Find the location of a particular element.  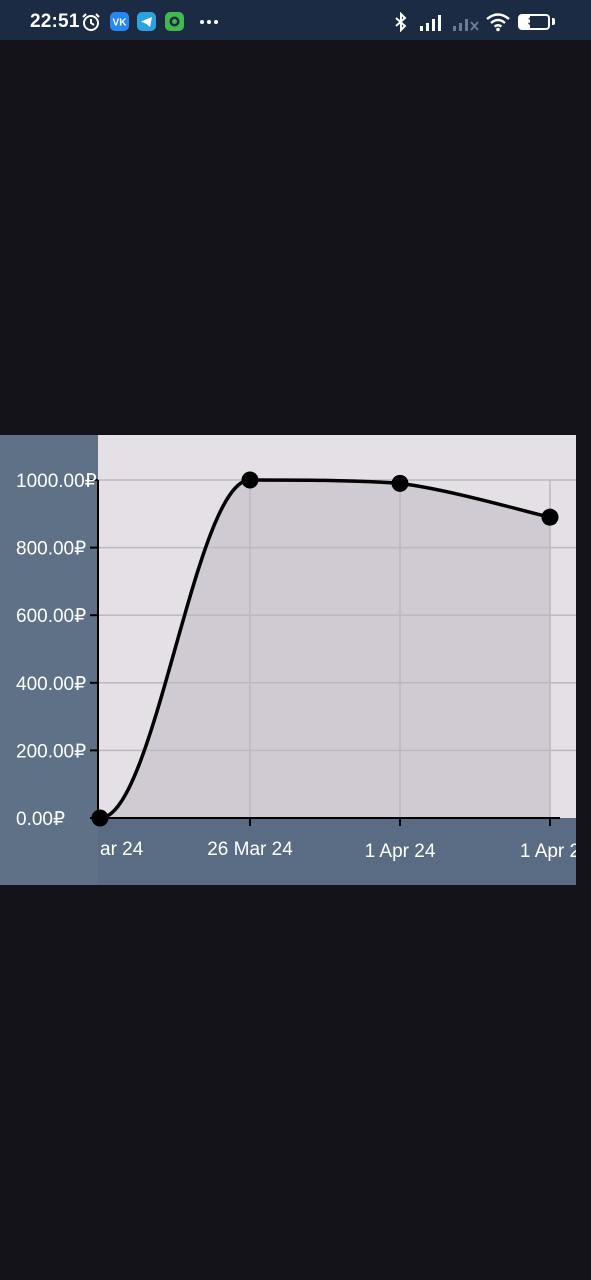

y-tick-label: 1000.00₽ is located at coordinates (56, 481).